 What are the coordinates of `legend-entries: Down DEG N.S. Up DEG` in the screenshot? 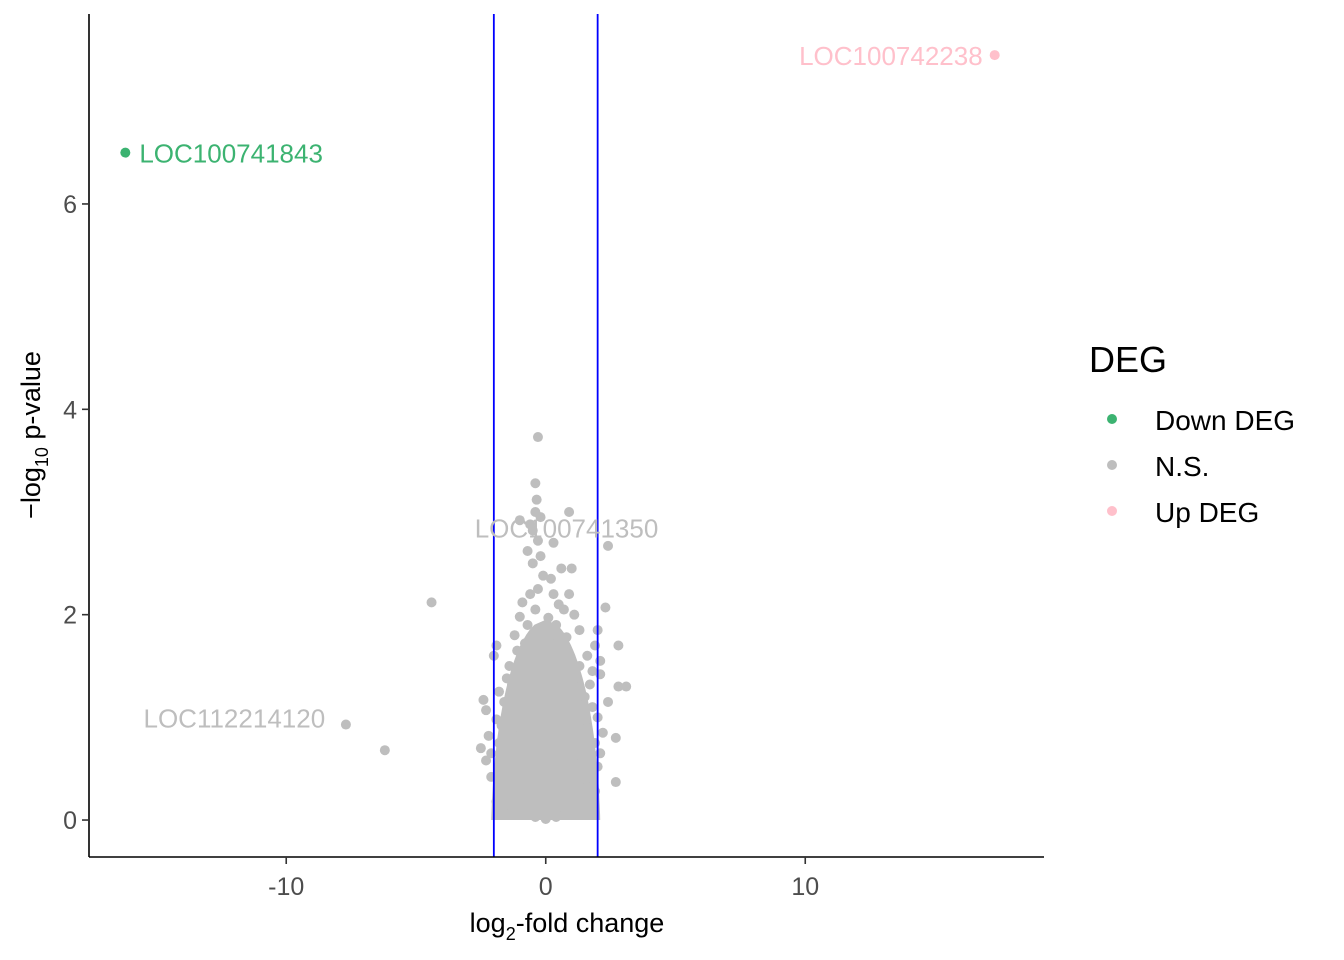 It's located at (1201, 466).